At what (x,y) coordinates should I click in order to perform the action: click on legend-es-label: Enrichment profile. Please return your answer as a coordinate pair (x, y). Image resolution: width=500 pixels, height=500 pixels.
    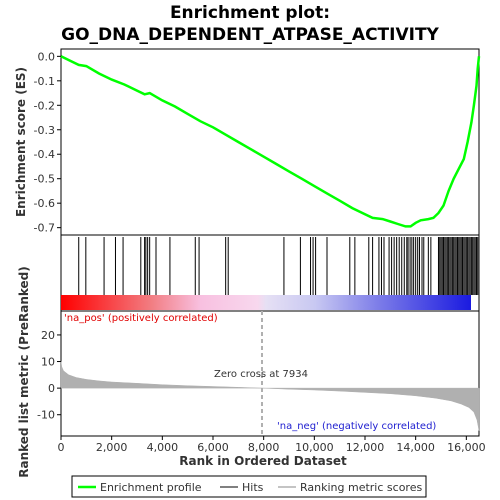
    Looking at the image, I should click on (151, 487).